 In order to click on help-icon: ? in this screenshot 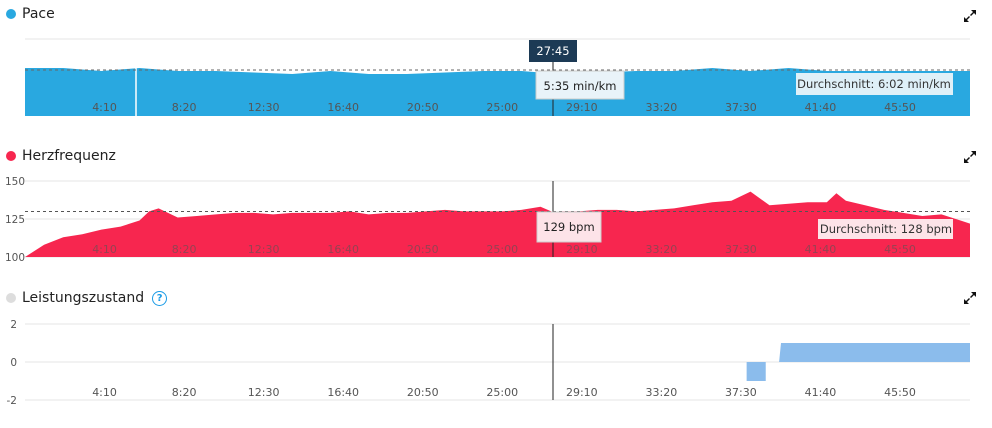, I will do `click(160, 298)`.